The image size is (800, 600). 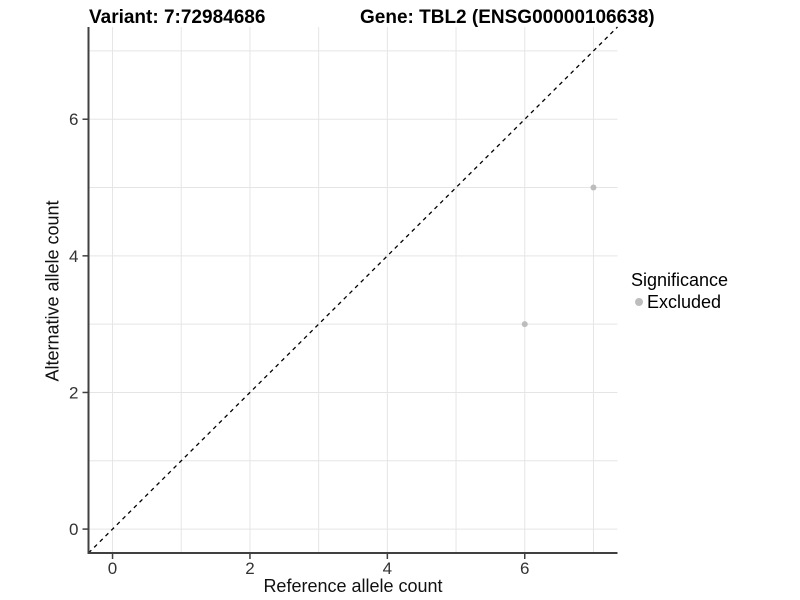 I want to click on legend-title: Significance, so click(x=680, y=280).